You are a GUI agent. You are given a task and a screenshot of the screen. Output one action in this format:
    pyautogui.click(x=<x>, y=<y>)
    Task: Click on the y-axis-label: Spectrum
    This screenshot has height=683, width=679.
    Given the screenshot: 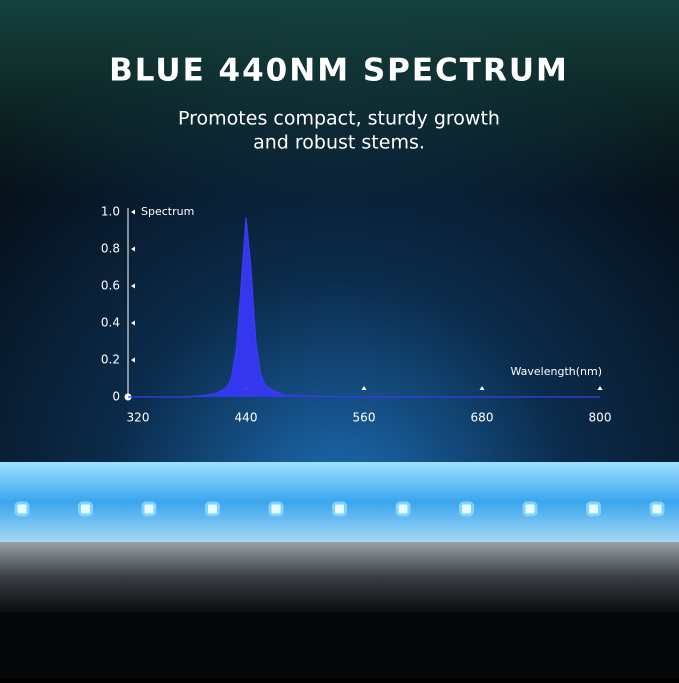 What is the action you would take?
    pyautogui.click(x=167, y=211)
    